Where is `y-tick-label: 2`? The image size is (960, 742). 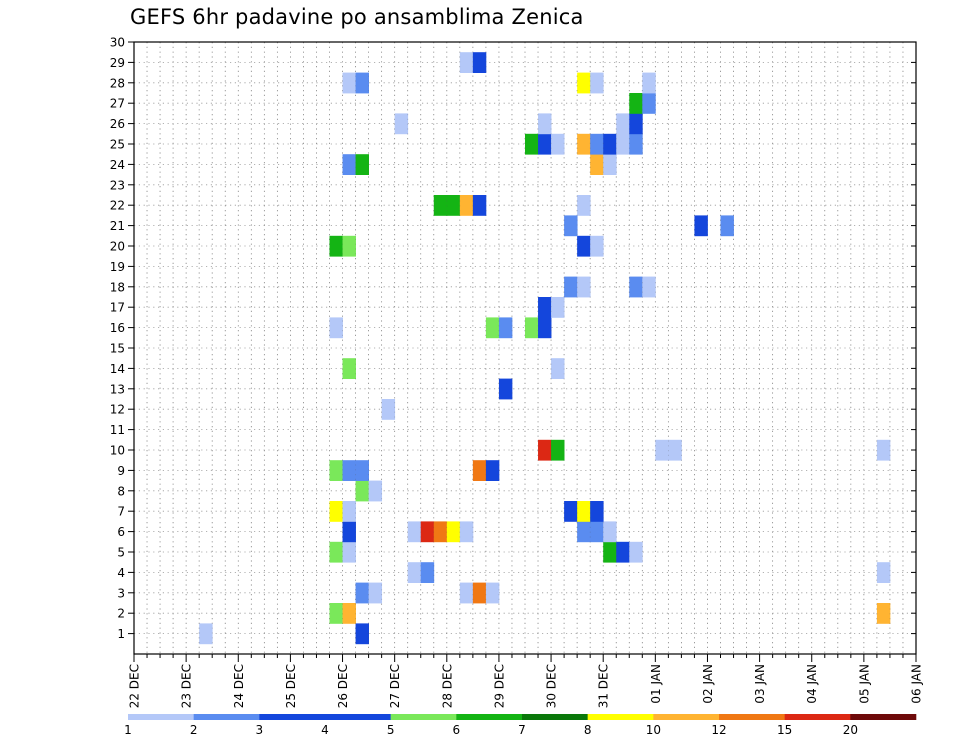
y-tick-label: 2 is located at coordinates (121, 614).